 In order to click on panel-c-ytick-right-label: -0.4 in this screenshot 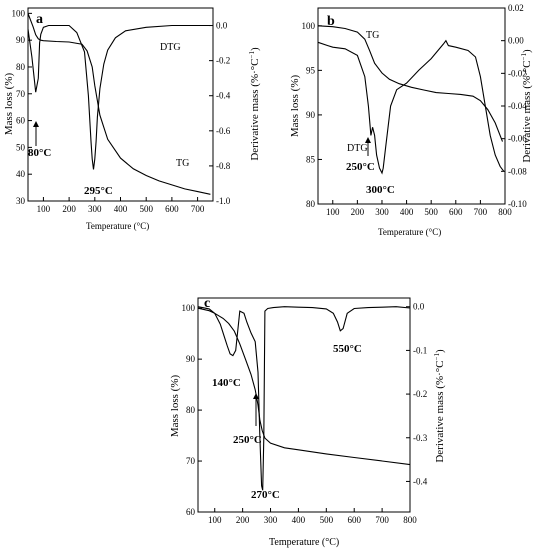, I will do `click(420, 481)`.